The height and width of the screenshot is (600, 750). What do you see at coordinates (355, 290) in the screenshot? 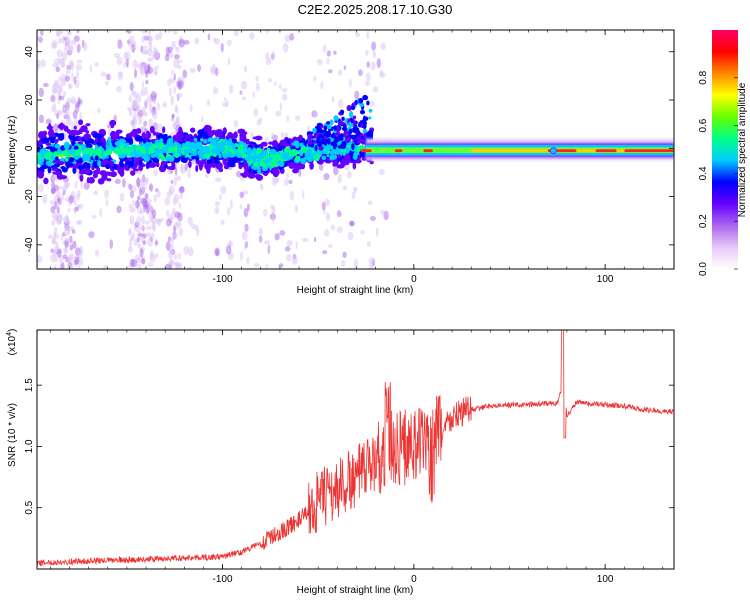
I see `spectrogram-x-axis-label: Height of straight line (km)` at bounding box center [355, 290].